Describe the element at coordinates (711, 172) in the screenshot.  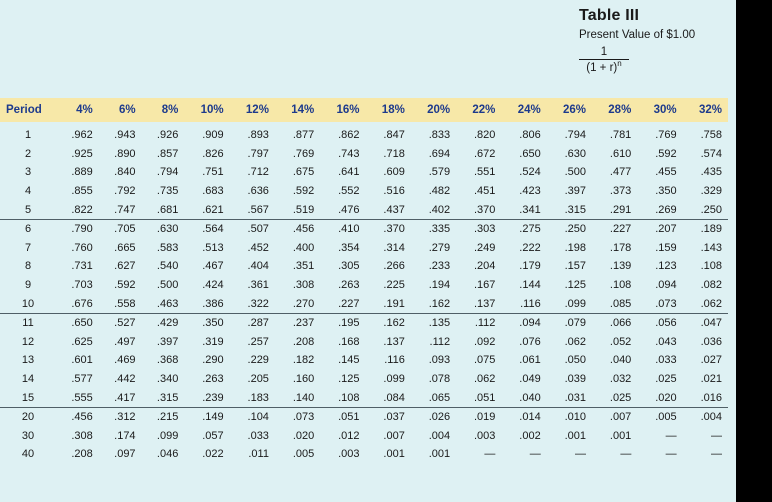
I see `value-cell: .435` at that location.